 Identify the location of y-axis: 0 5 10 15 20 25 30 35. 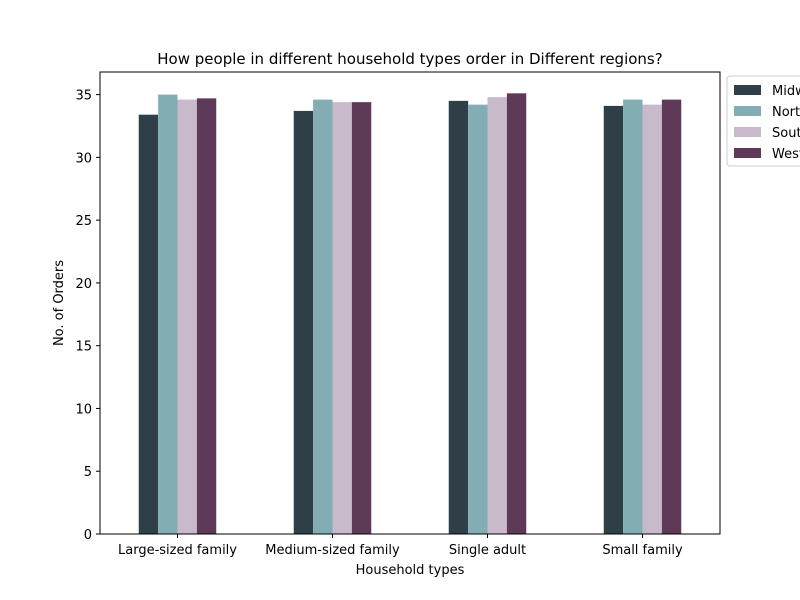
(87, 316).